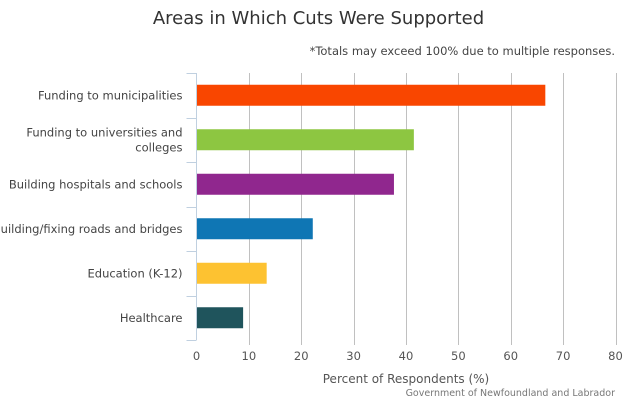 Image resolution: width=637 pixels, height=411 pixels. I want to click on category-label: Building hospitals and schools, so click(96, 184).